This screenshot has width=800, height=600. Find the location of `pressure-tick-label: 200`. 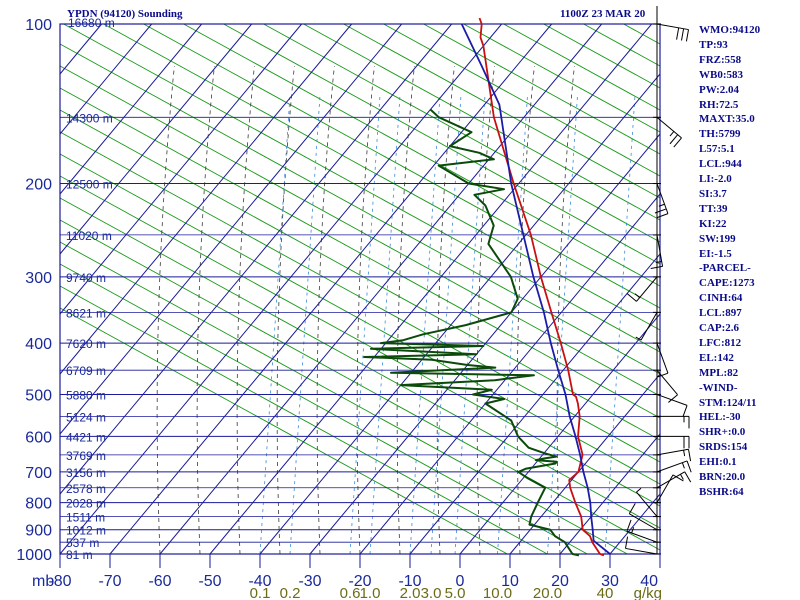

pressure-tick-label: 200 is located at coordinates (38, 185).